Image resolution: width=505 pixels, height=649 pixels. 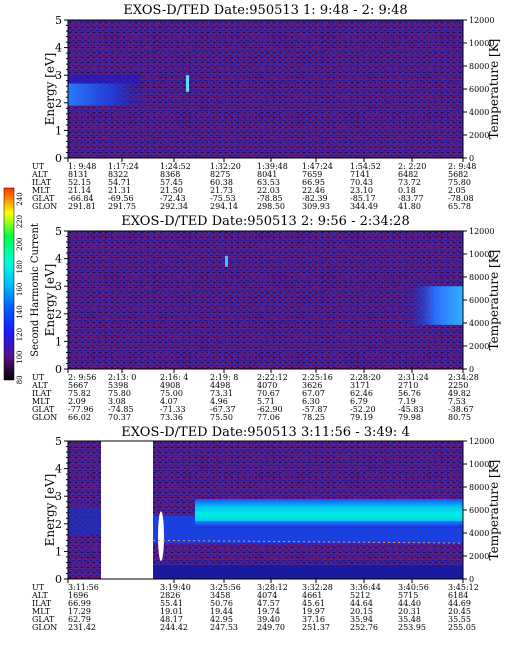 I want to click on table-cell: 3:32:28, so click(x=317, y=587).